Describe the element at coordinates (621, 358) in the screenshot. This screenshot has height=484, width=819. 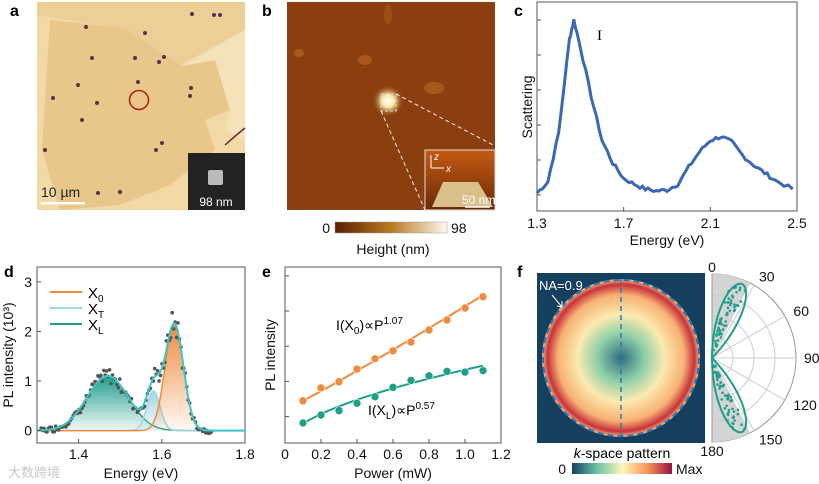
I see `k-space-disk` at that location.